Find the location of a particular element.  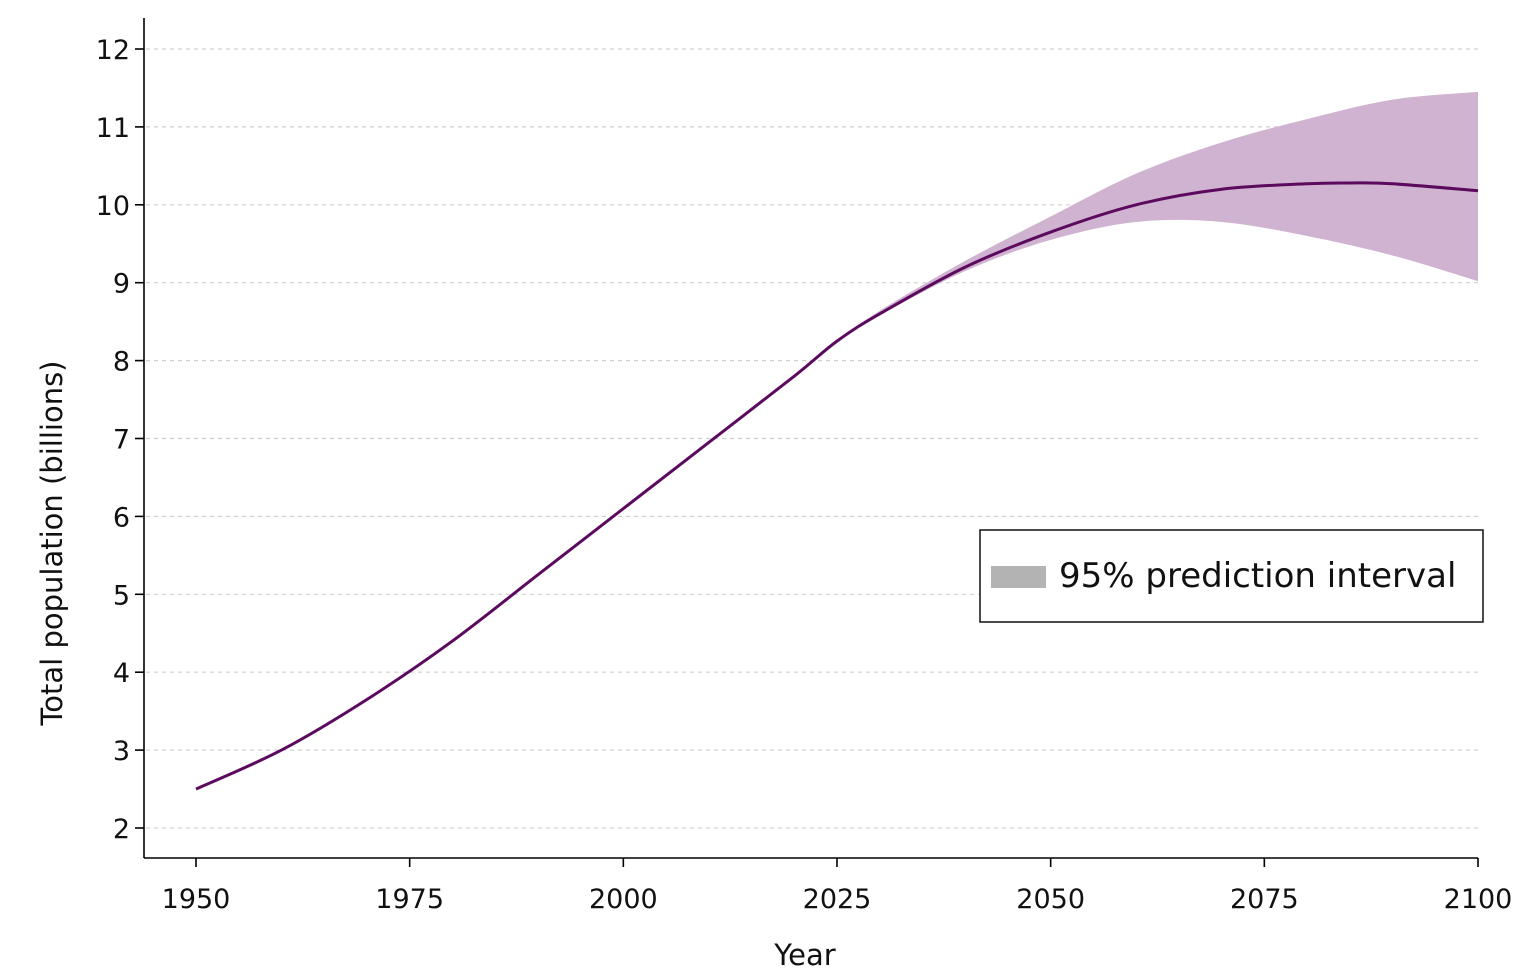

legend: 95% prediction interval is located at coordinates (1231, 576).